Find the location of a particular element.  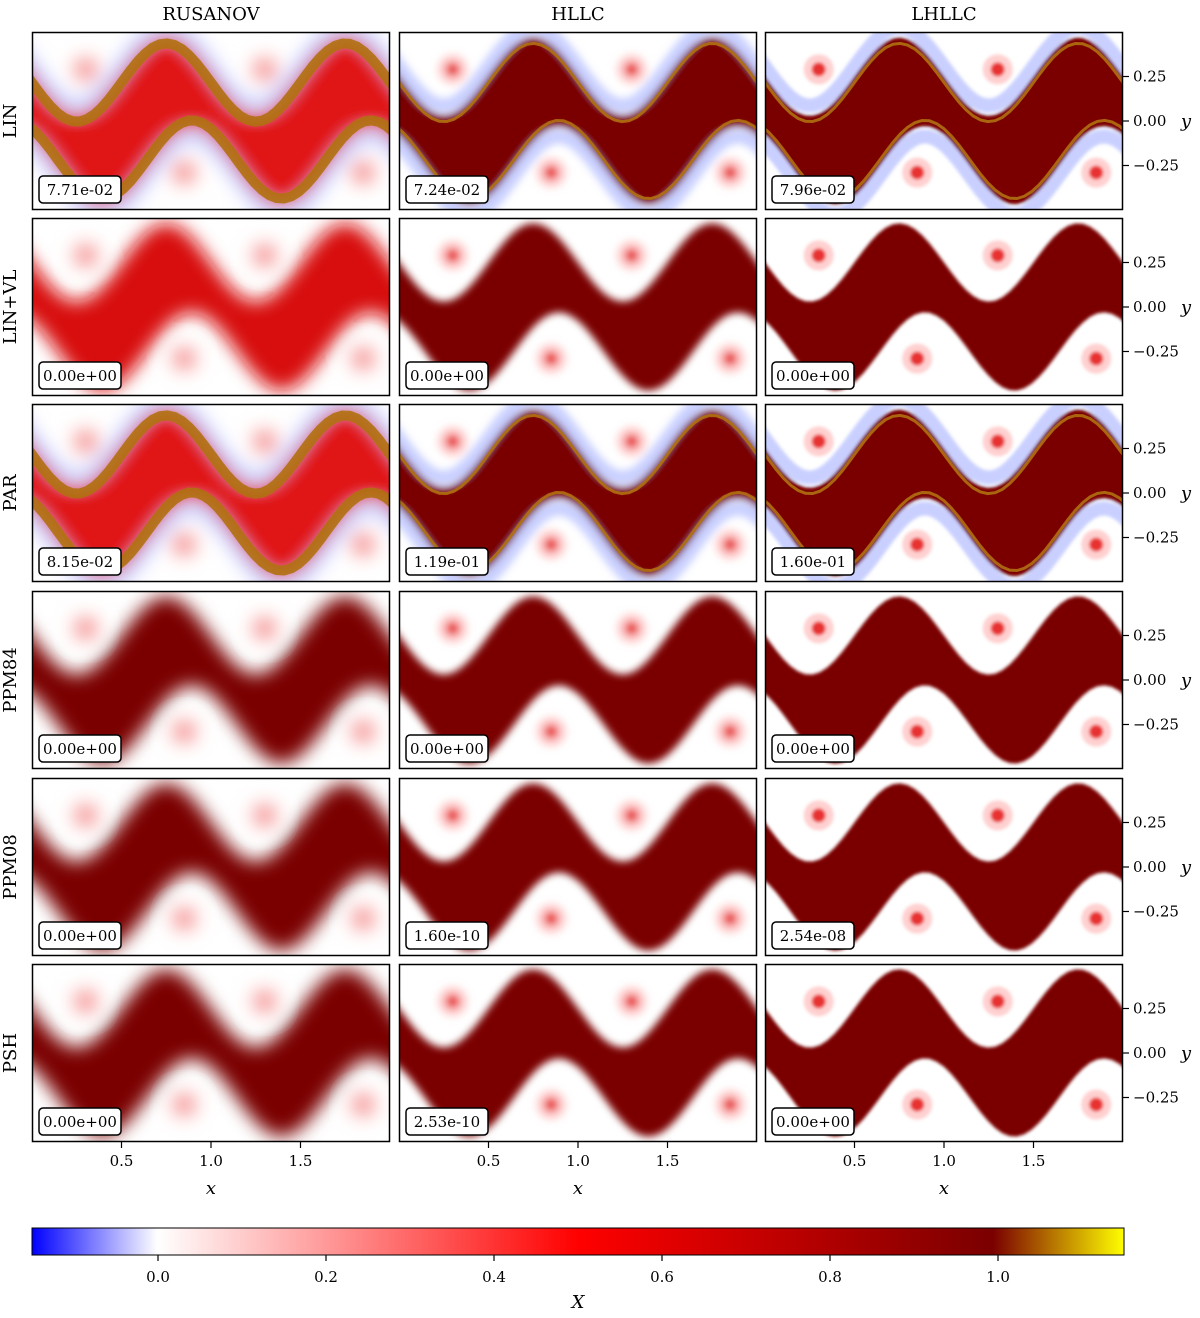

x-axis-label: x is located at coordinates (578, 1188).